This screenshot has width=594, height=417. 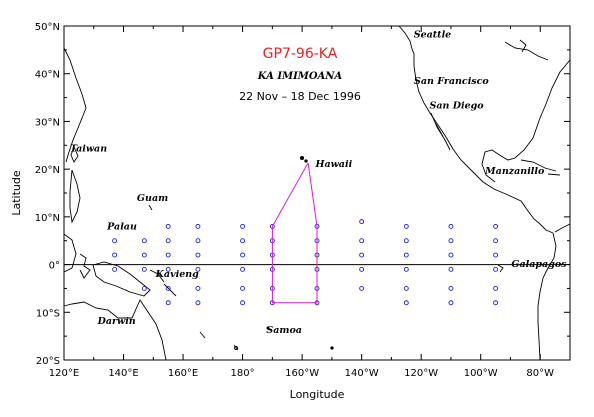 I want to click on y-tick-label: 50°N, so click(x=47, y=27).